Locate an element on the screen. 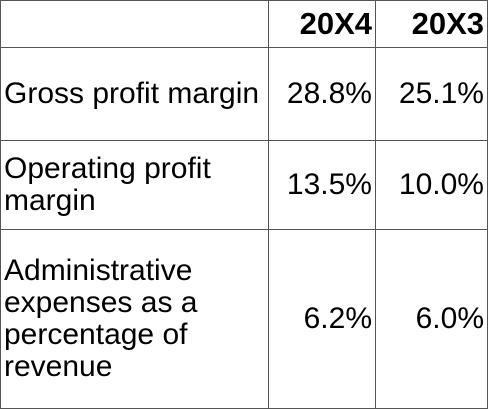 This screenshot has height=409, width=488. ratio-value: 13.5% is located at coordinates (322, 185).